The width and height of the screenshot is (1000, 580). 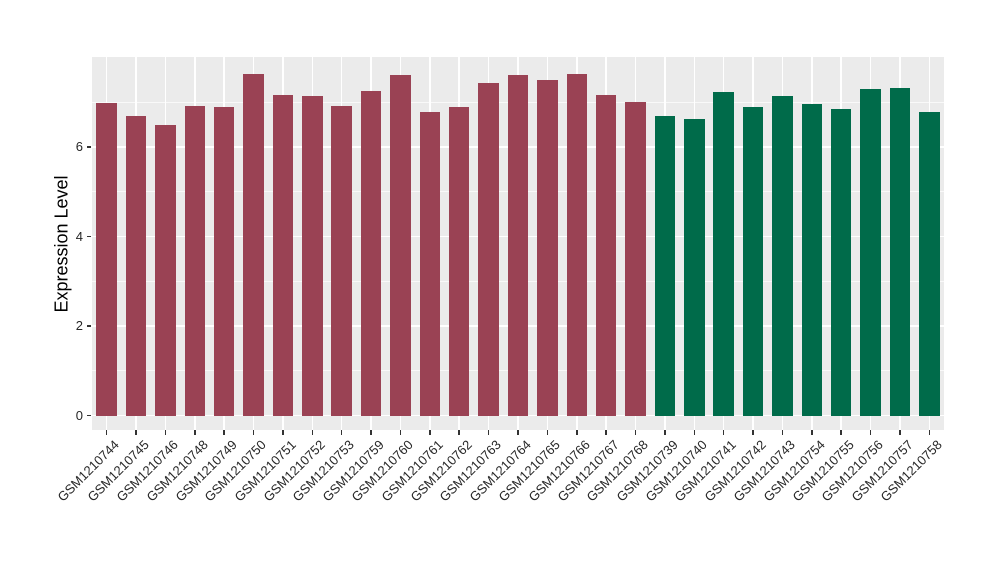 I want to click on y-tick-label: 4, so click(x=79, y=236).